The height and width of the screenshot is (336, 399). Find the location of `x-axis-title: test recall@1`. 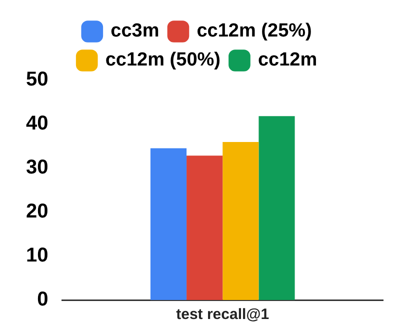

x-axis-title: test recall@1 is located at coordinates (223, 315).